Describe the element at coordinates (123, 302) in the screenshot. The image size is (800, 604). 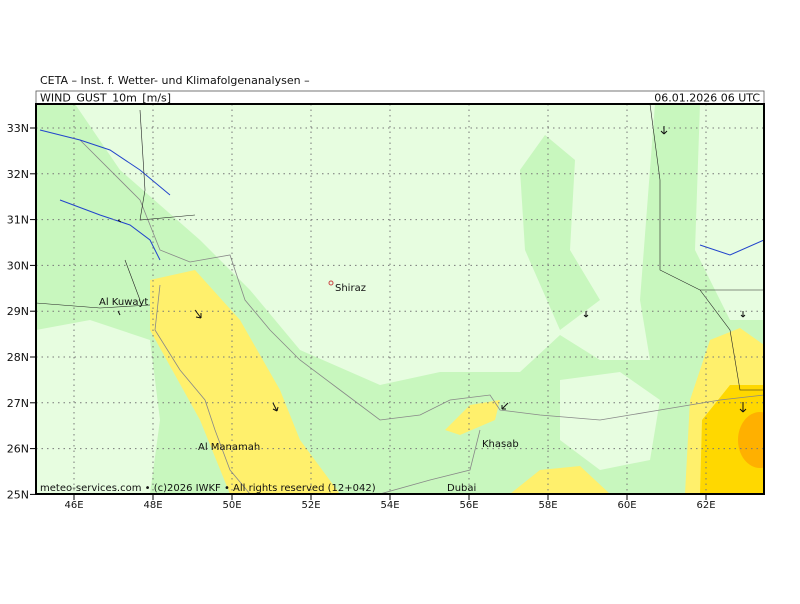
I see `place-label: Al Kuwayt` at that location.